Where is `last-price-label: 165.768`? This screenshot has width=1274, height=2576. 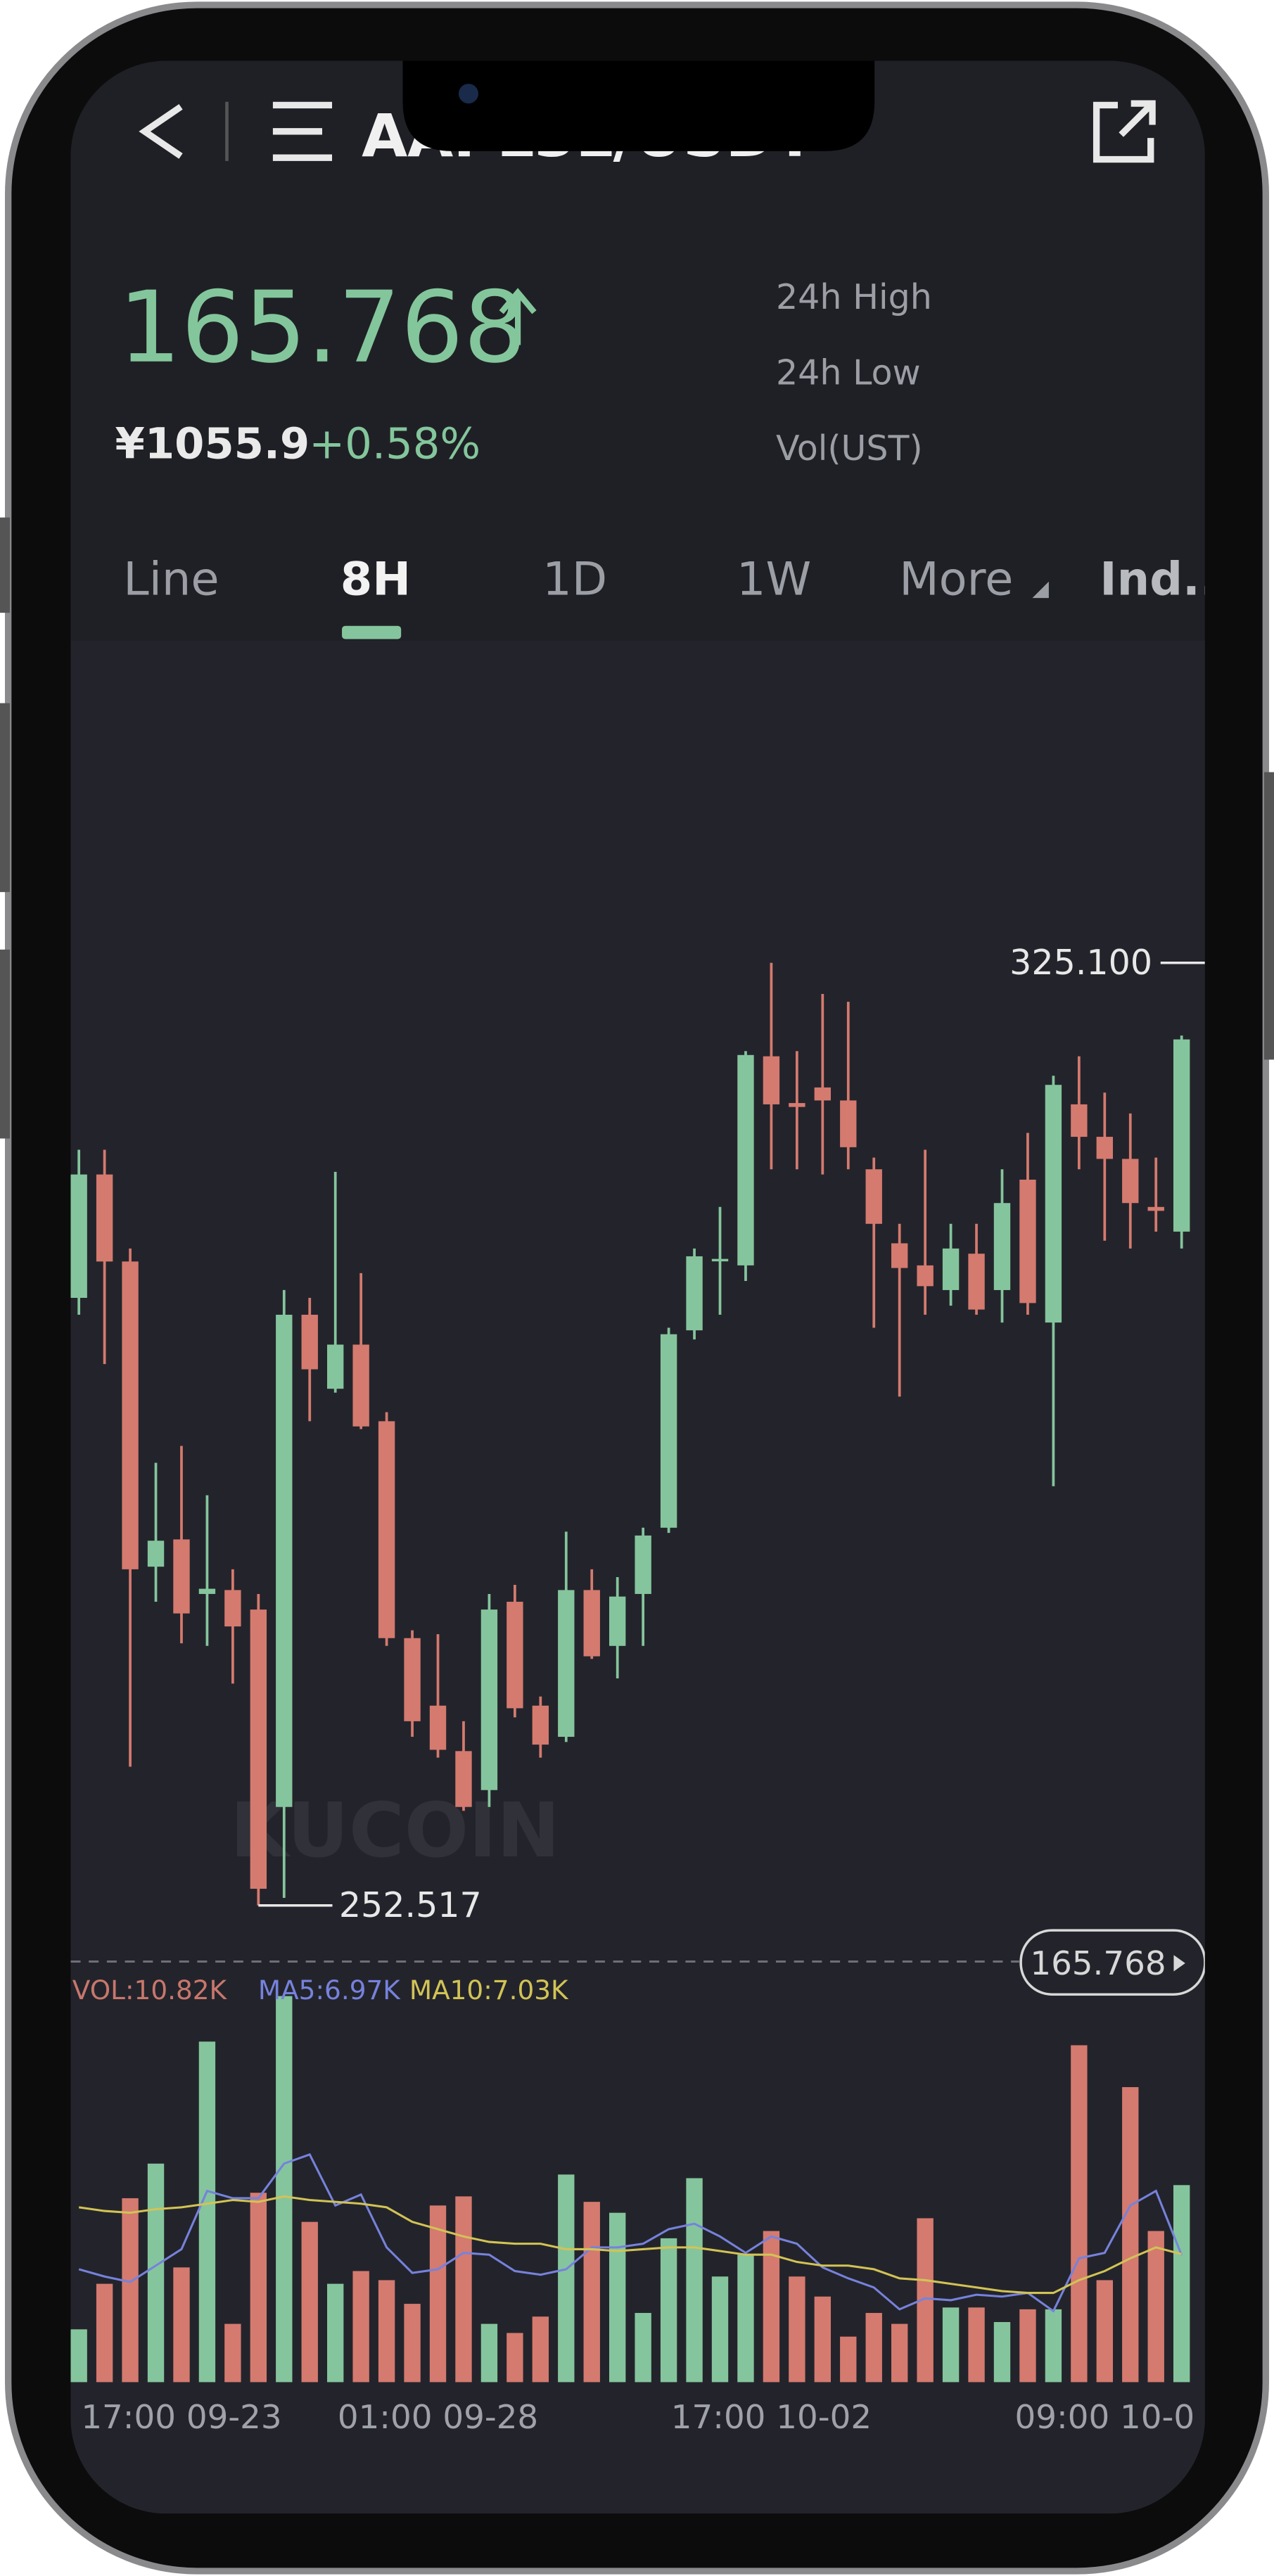
last-price-label: 165.768 is located at coordinates (1098, 1964).